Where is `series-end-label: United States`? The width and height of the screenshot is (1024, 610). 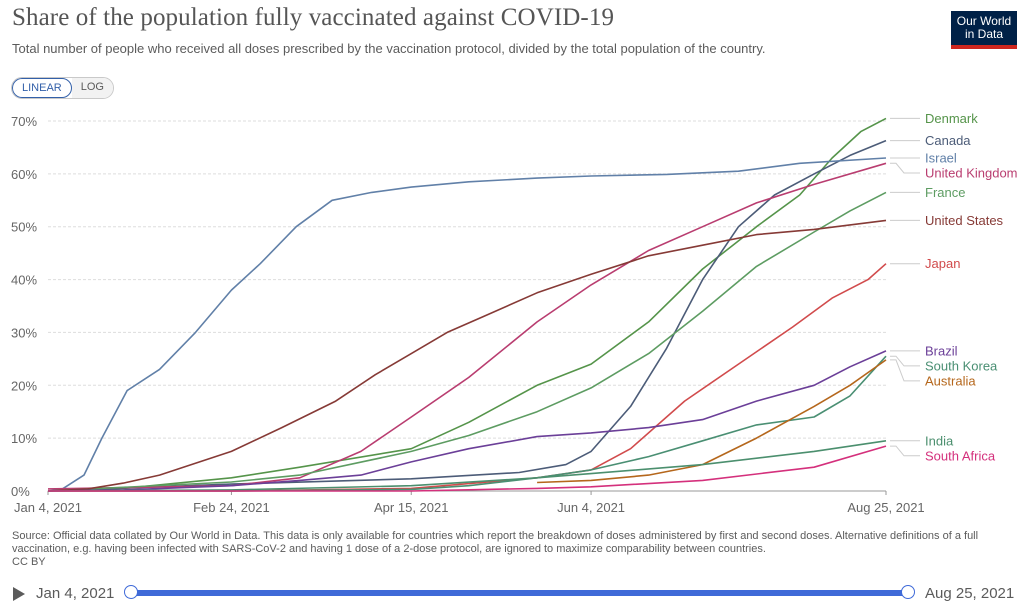 series-end-label: United States is located at coordinates (964, 220).